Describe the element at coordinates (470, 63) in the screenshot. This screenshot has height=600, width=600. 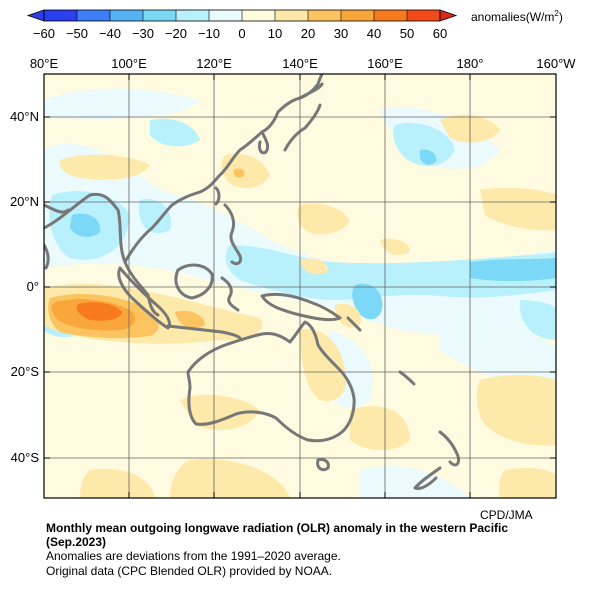
I see `lon-label-180: 180°` at that location.